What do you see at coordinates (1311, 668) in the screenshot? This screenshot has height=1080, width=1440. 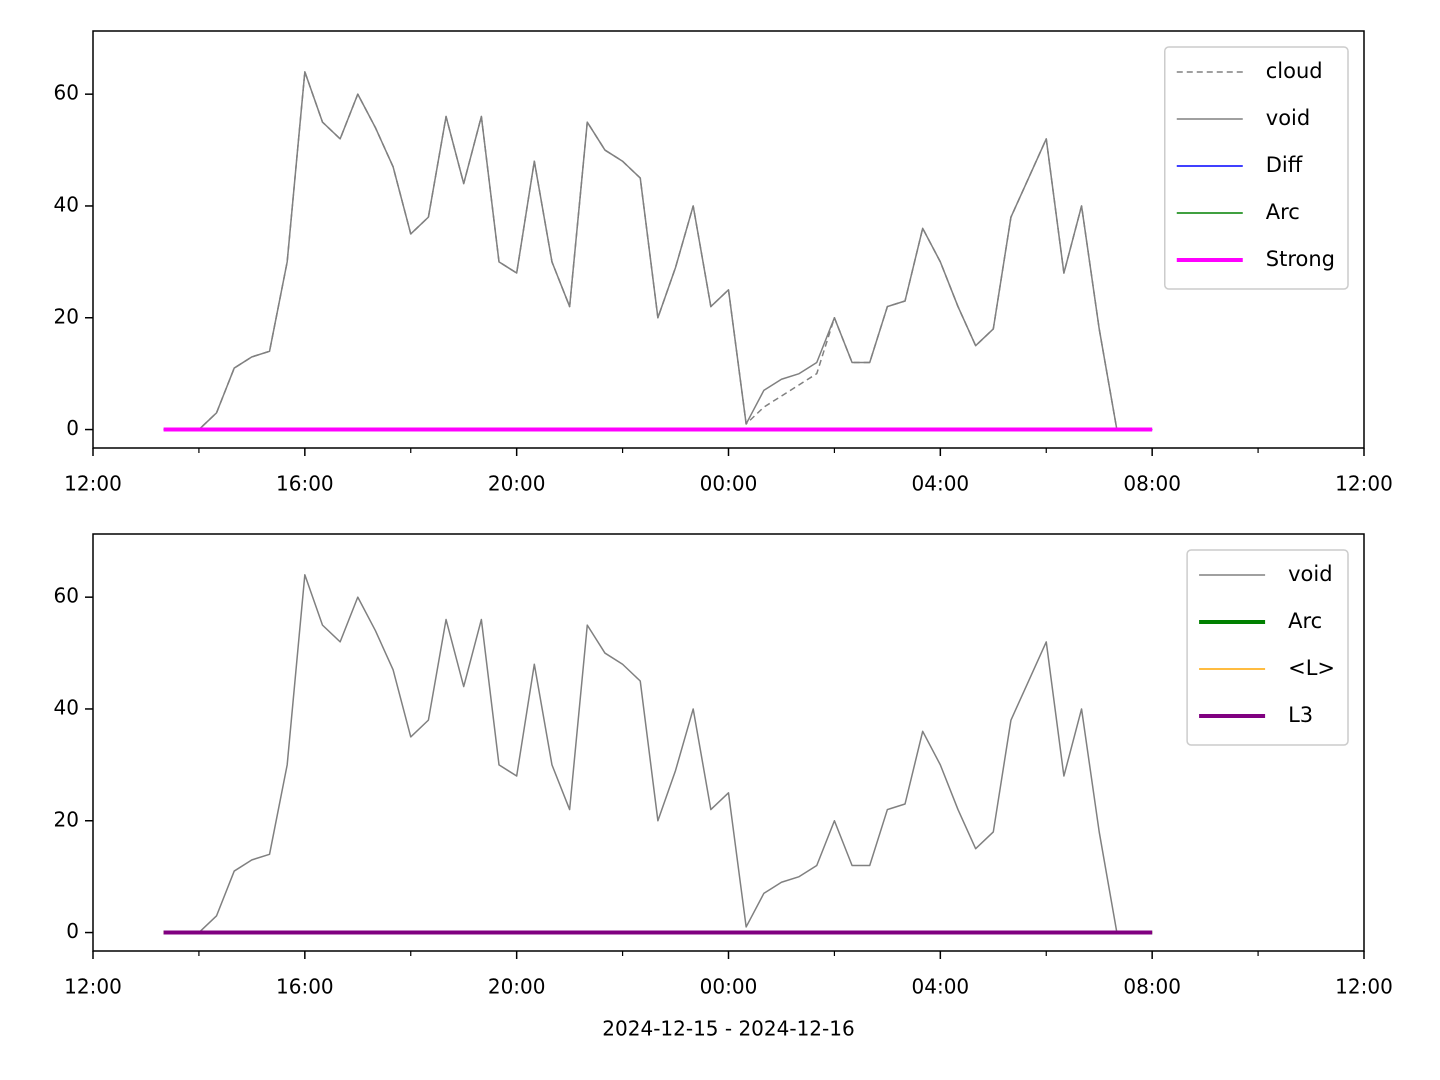 I see `legend-label: <L>` at bounding box center [1311, 668].